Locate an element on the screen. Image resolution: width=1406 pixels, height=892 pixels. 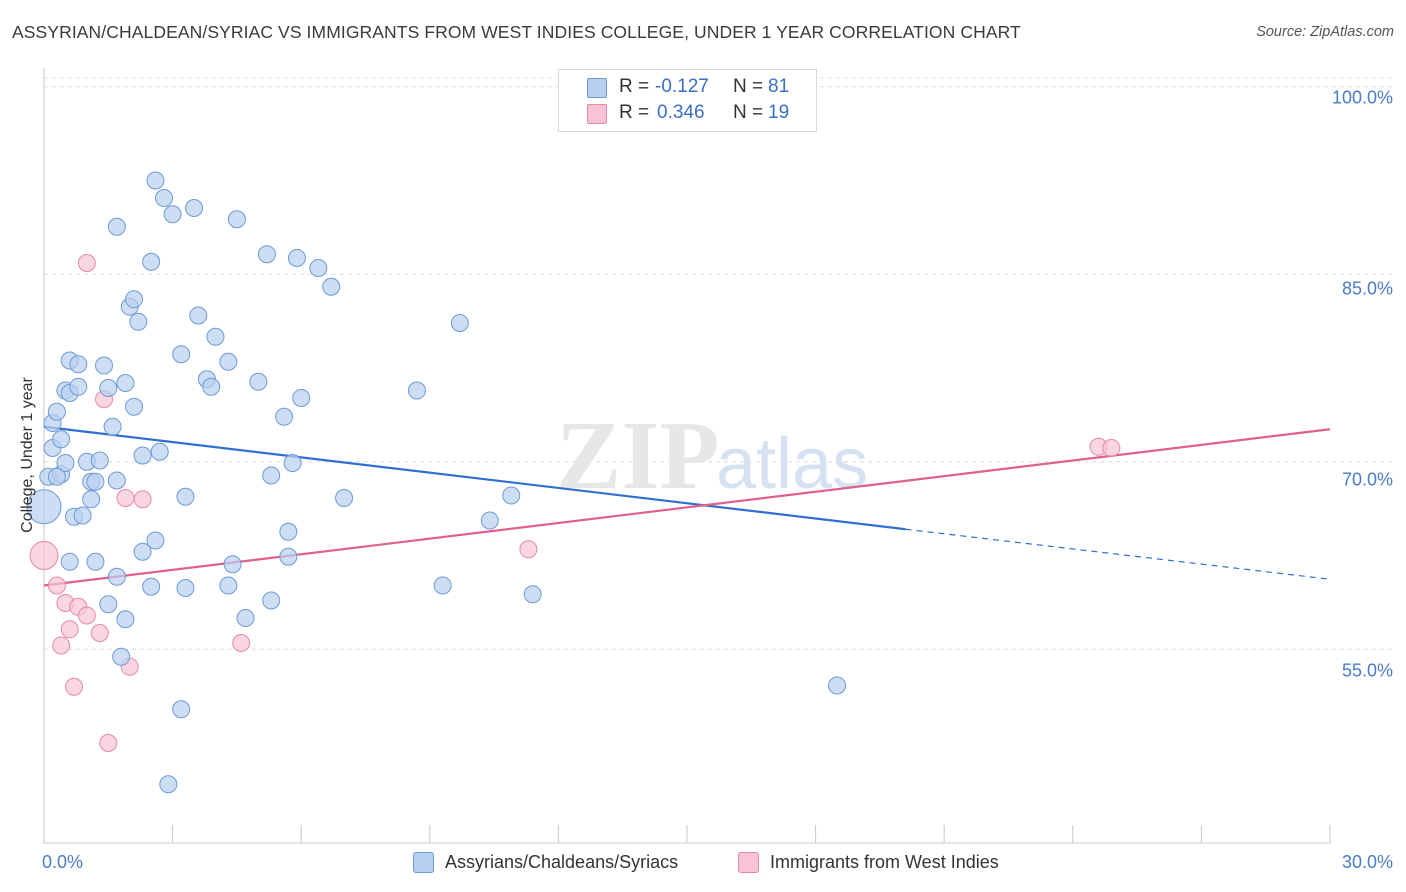
y-axis-label: College, Under 1 year is located at coordinates (27, 455).